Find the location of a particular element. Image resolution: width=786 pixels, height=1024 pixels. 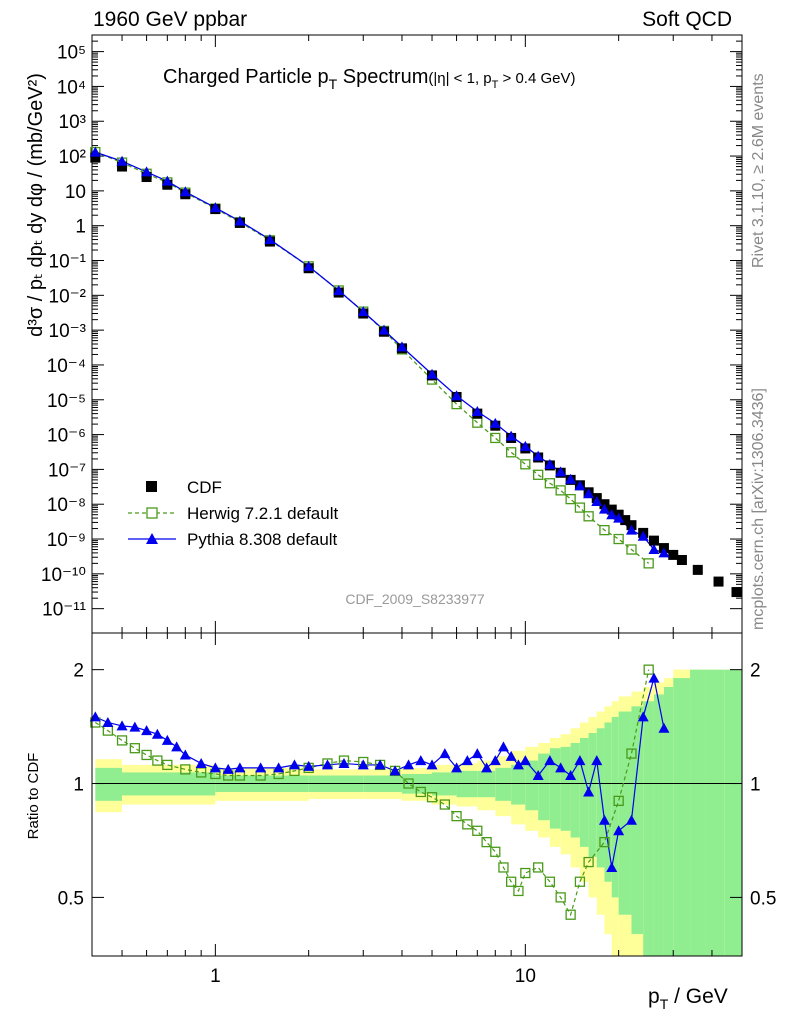

ratio-ytick-label-right: 1 is located at coordinates (755, 785).